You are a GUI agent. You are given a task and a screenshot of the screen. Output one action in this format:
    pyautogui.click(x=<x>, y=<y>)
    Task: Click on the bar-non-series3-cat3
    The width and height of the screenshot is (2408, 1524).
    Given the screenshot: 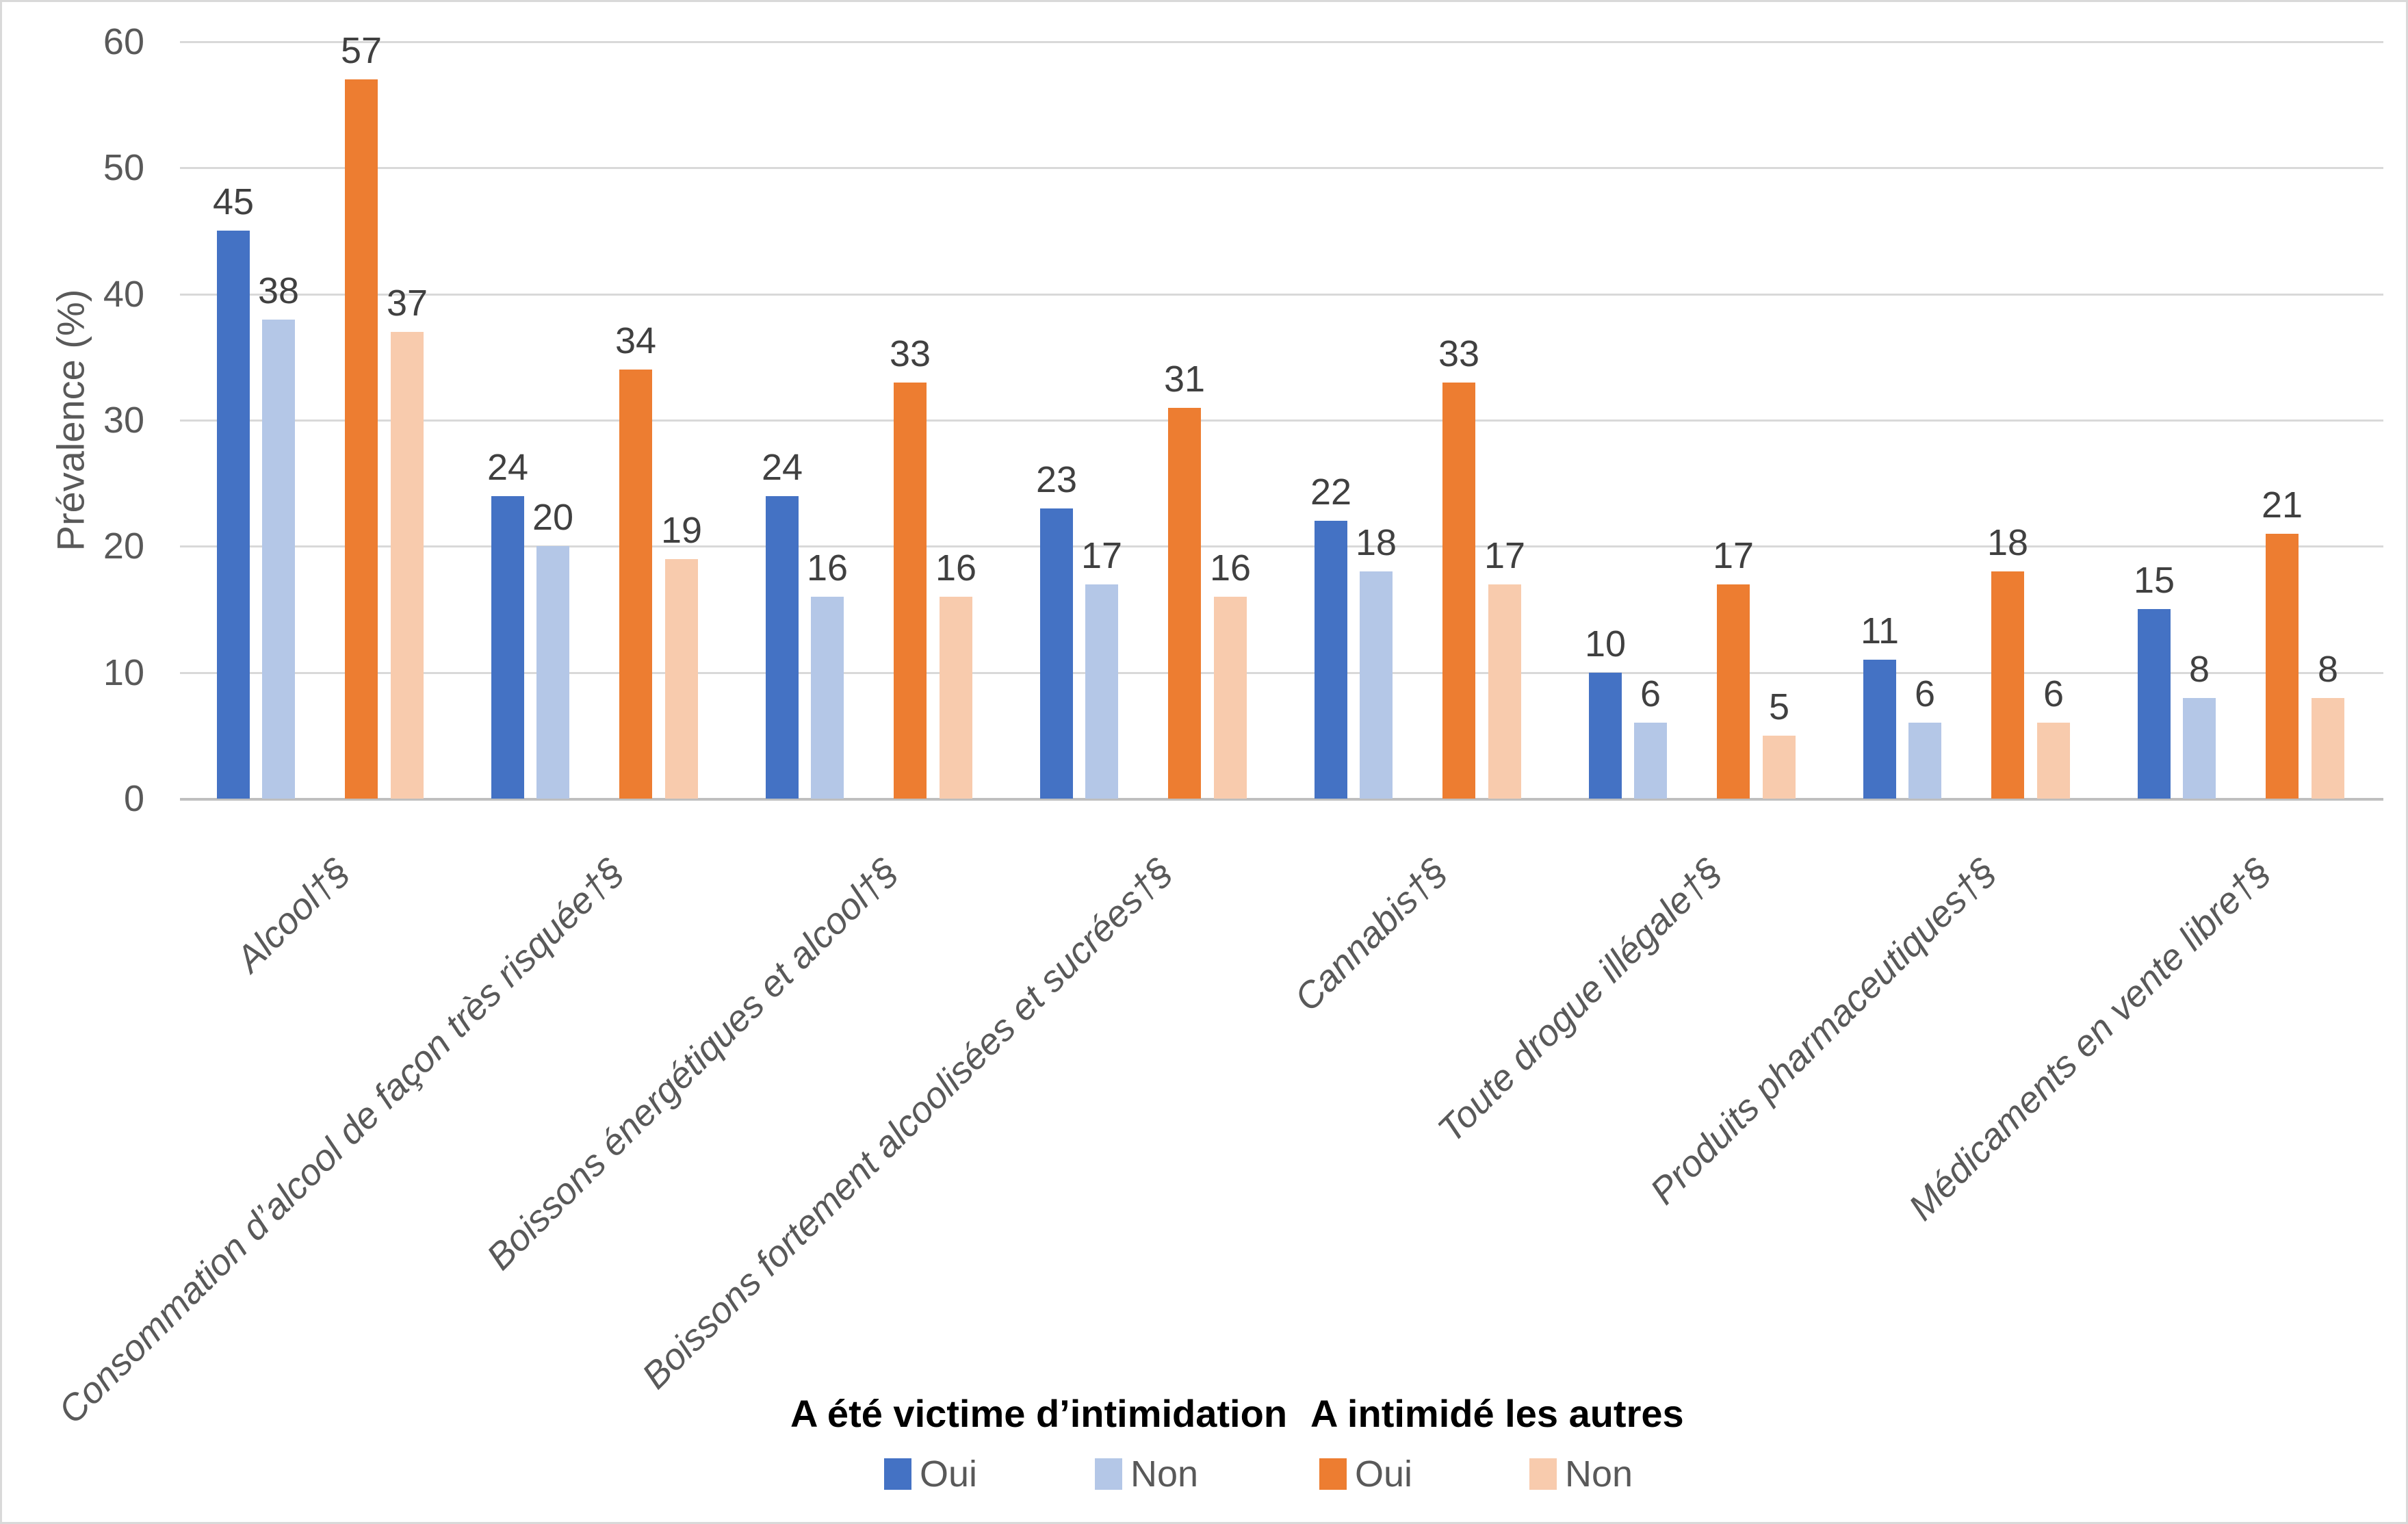 What is the action you would take?
    pyautogui.click(x=1230, y=698)
    